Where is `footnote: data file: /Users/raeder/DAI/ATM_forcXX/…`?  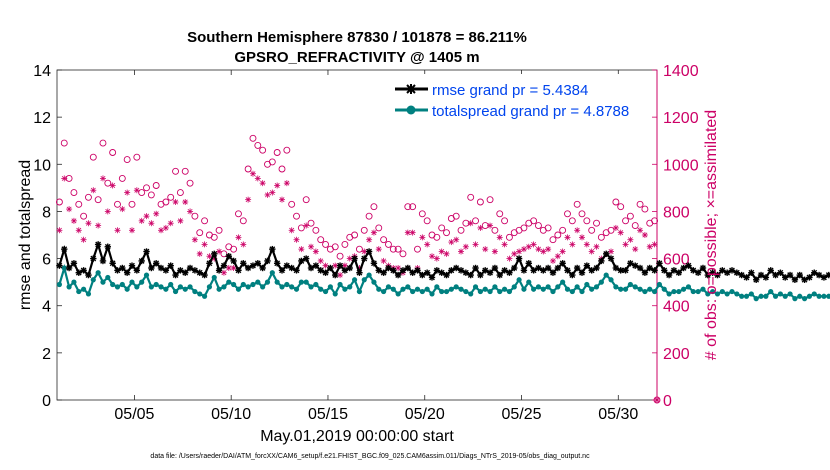
footnote: data file: /Users/raeder/DAI/ATM_forcXX/… is located at coordinates (370, 456).